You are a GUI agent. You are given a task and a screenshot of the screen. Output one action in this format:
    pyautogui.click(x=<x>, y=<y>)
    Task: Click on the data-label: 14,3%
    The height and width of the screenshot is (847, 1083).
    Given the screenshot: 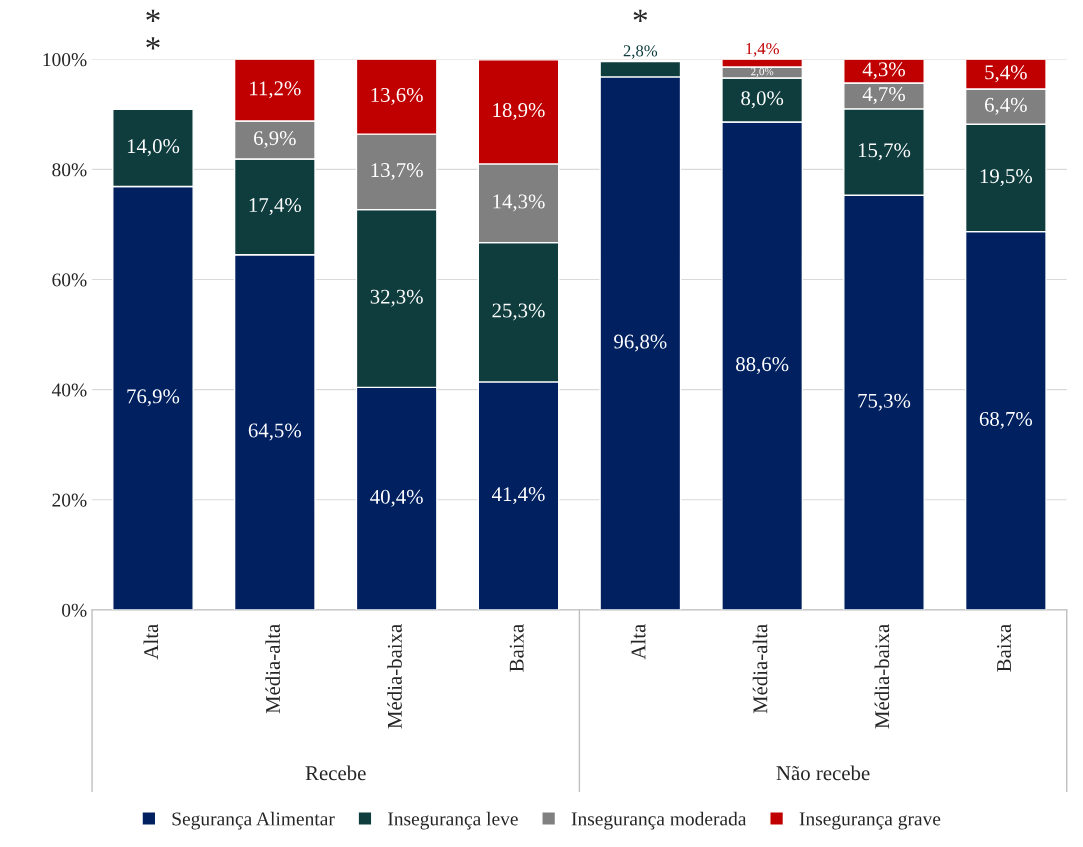 What is the action you would take?
    pyautogui.click(x=519, y=203)
    